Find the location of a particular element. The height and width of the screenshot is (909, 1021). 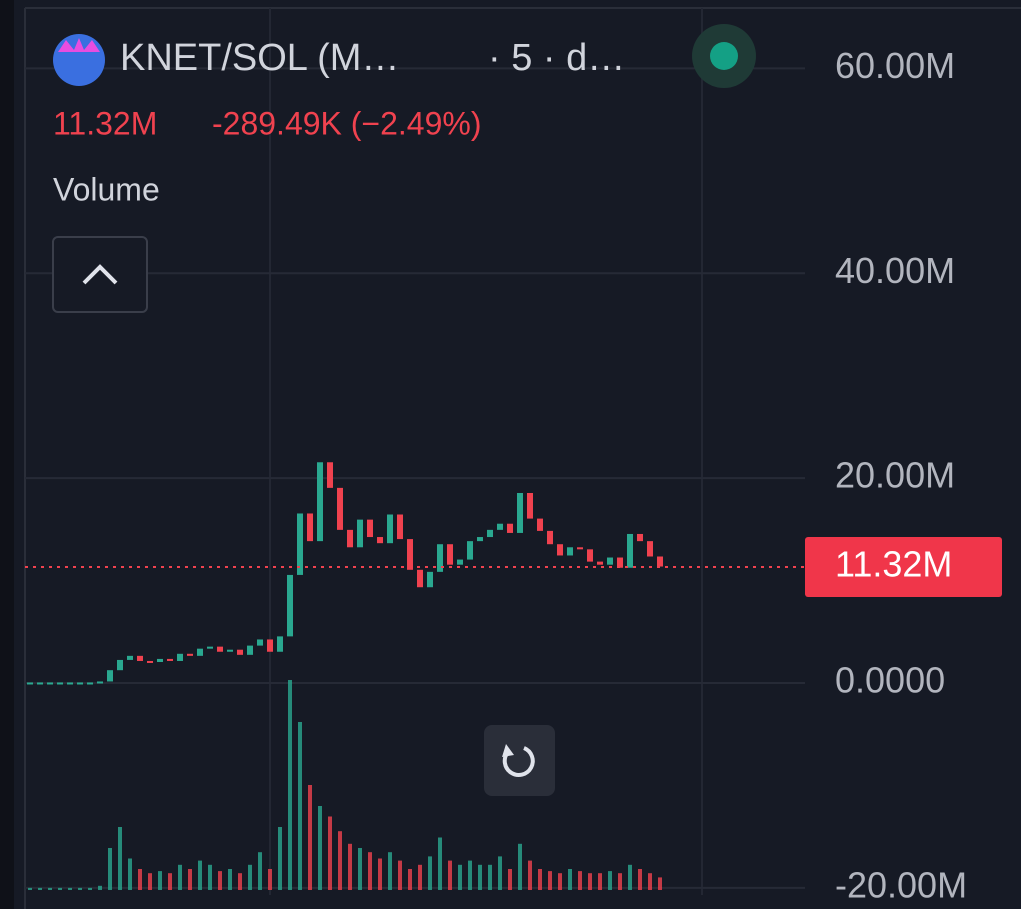

reset-button is located at coordinates (519, 760).